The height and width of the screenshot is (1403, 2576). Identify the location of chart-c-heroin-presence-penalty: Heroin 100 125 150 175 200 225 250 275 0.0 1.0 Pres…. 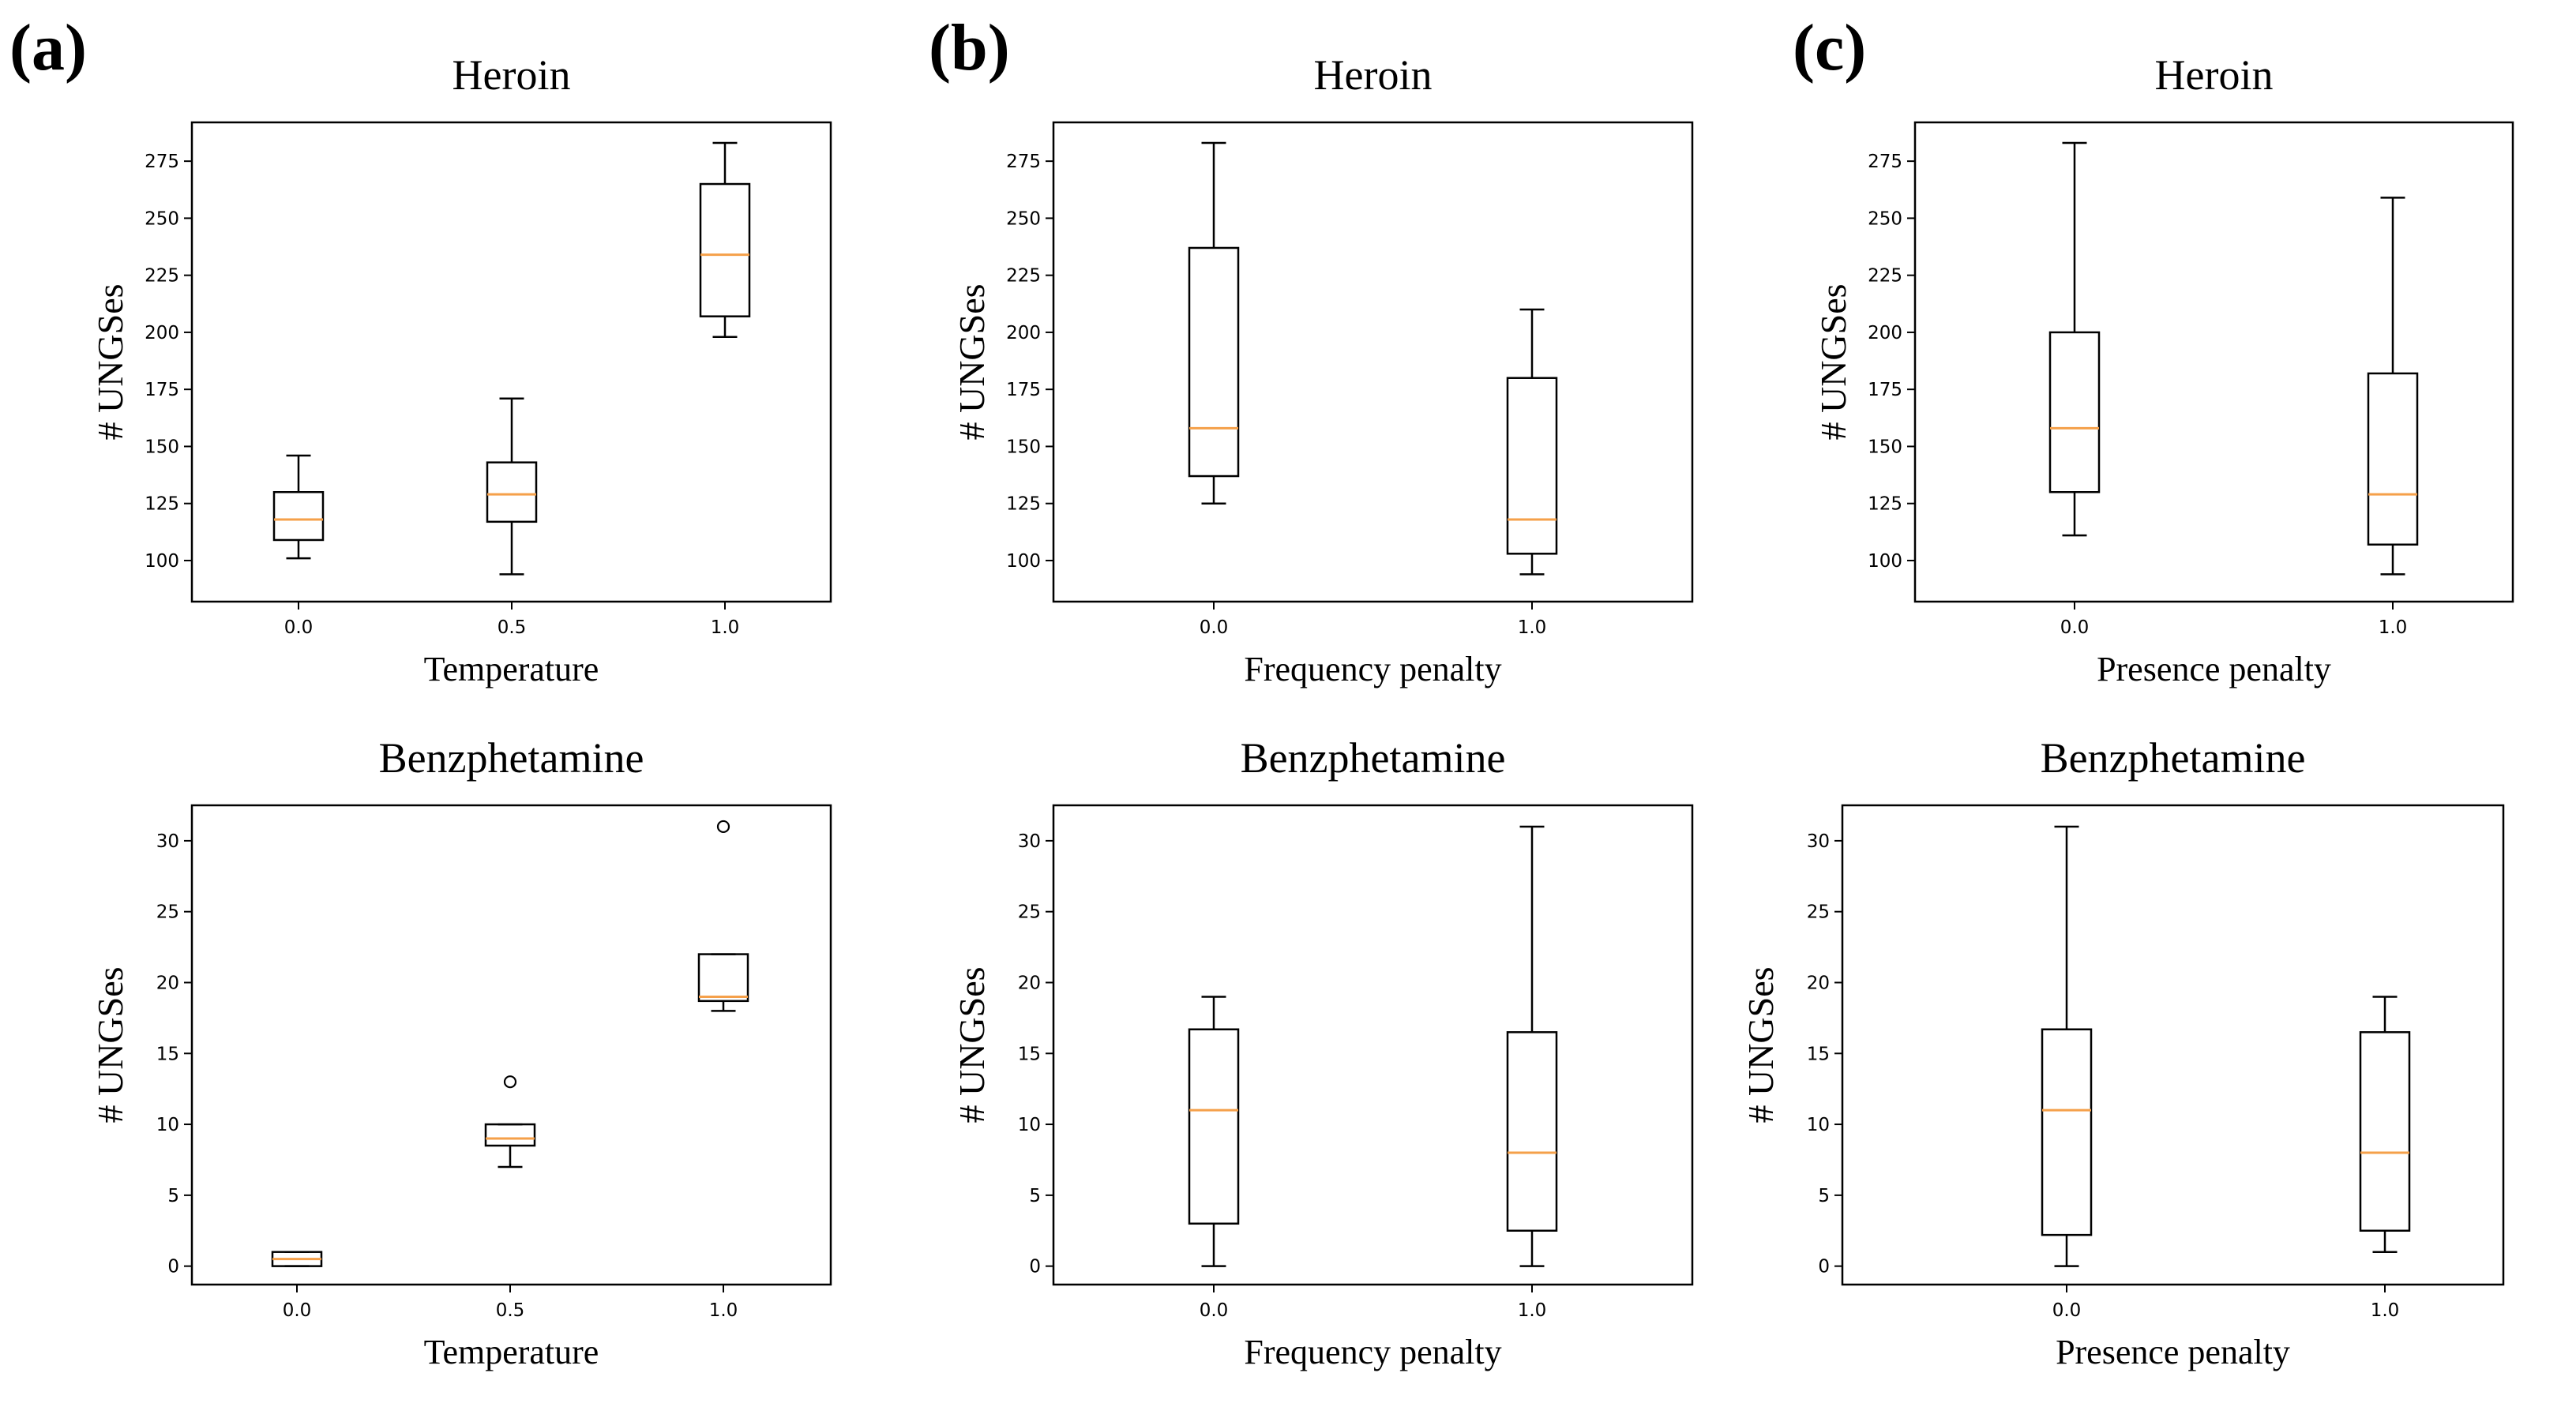
(2163, 369).